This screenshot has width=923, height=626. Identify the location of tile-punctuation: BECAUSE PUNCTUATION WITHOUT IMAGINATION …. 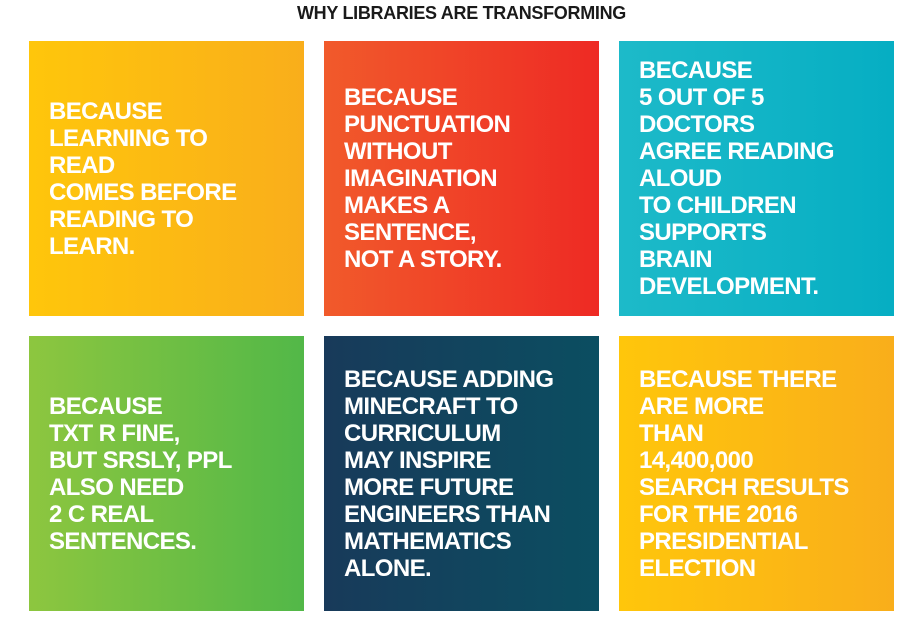
(461, 178).